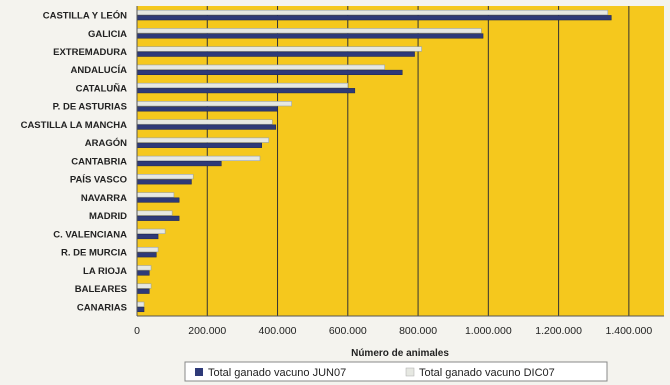  I want to click on category-label: R. DE MURCIA, so click(94, 253).